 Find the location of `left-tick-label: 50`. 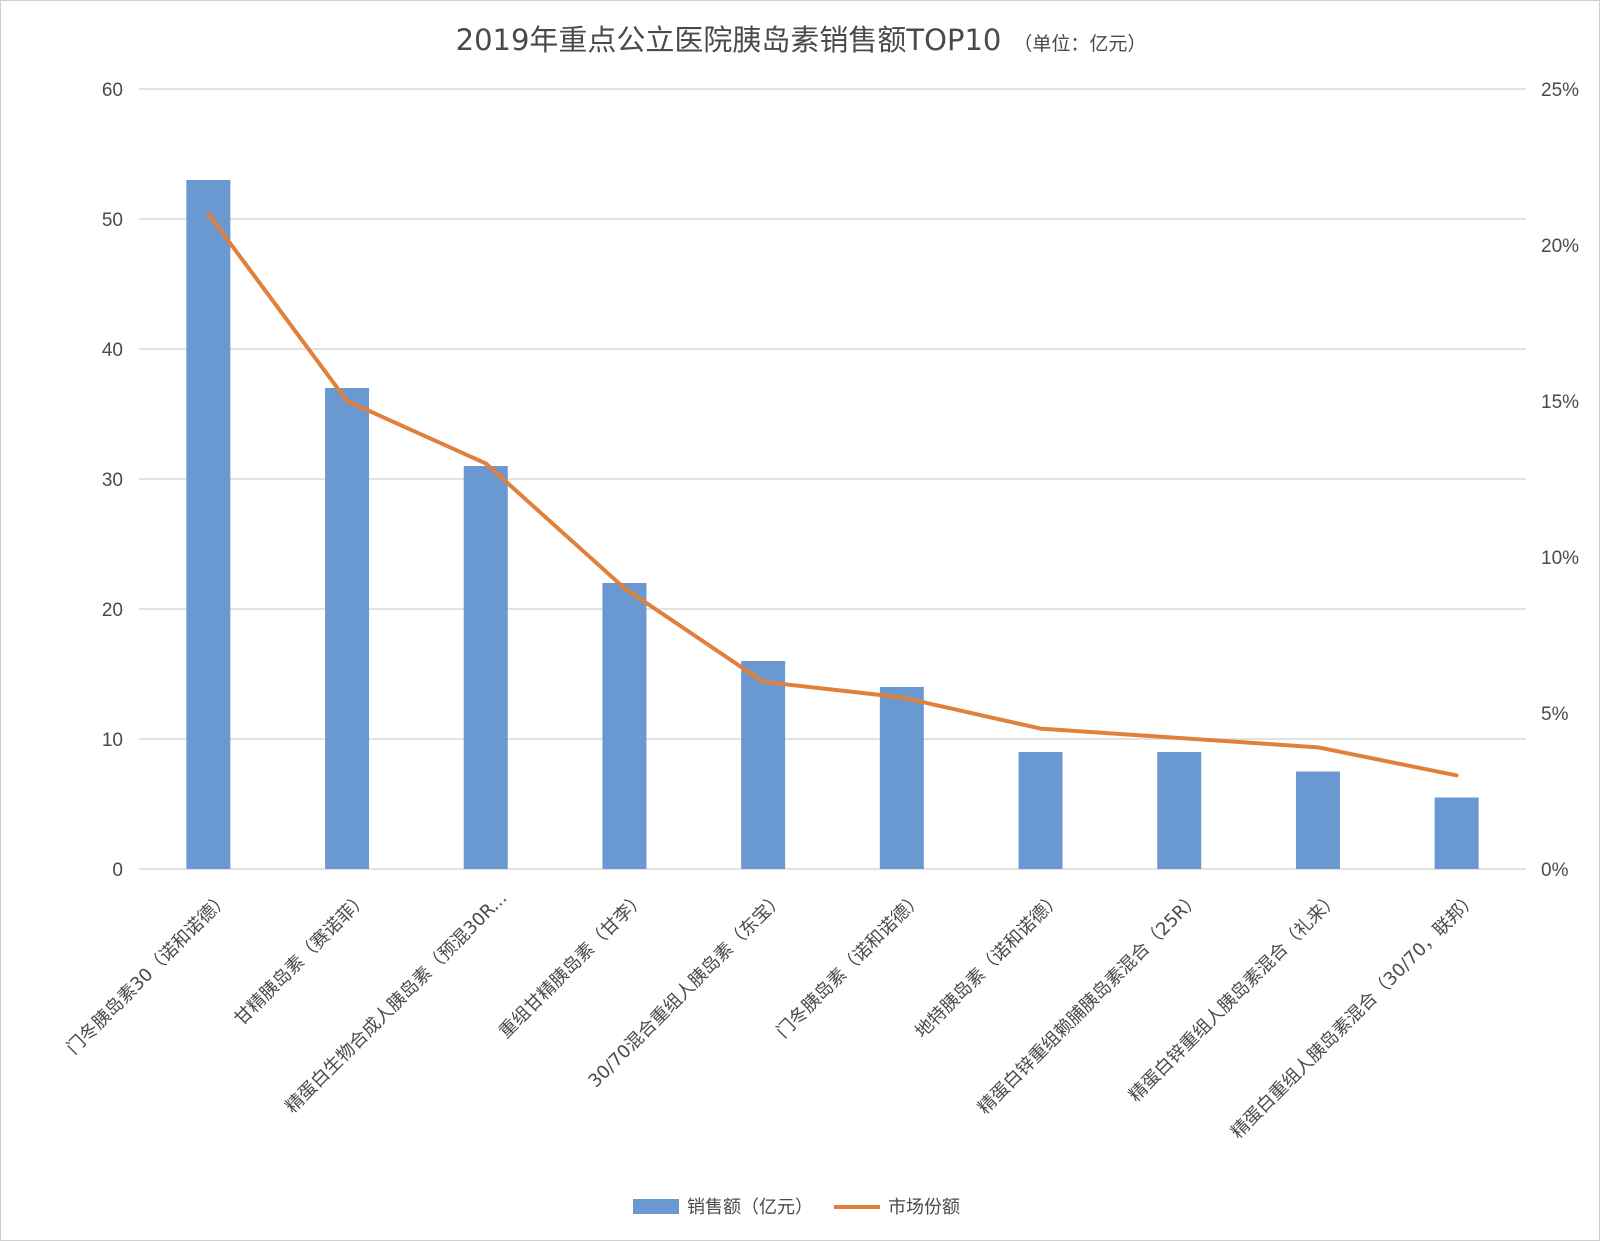

left-tick-label: 50 is located at coordinates (112, 220).